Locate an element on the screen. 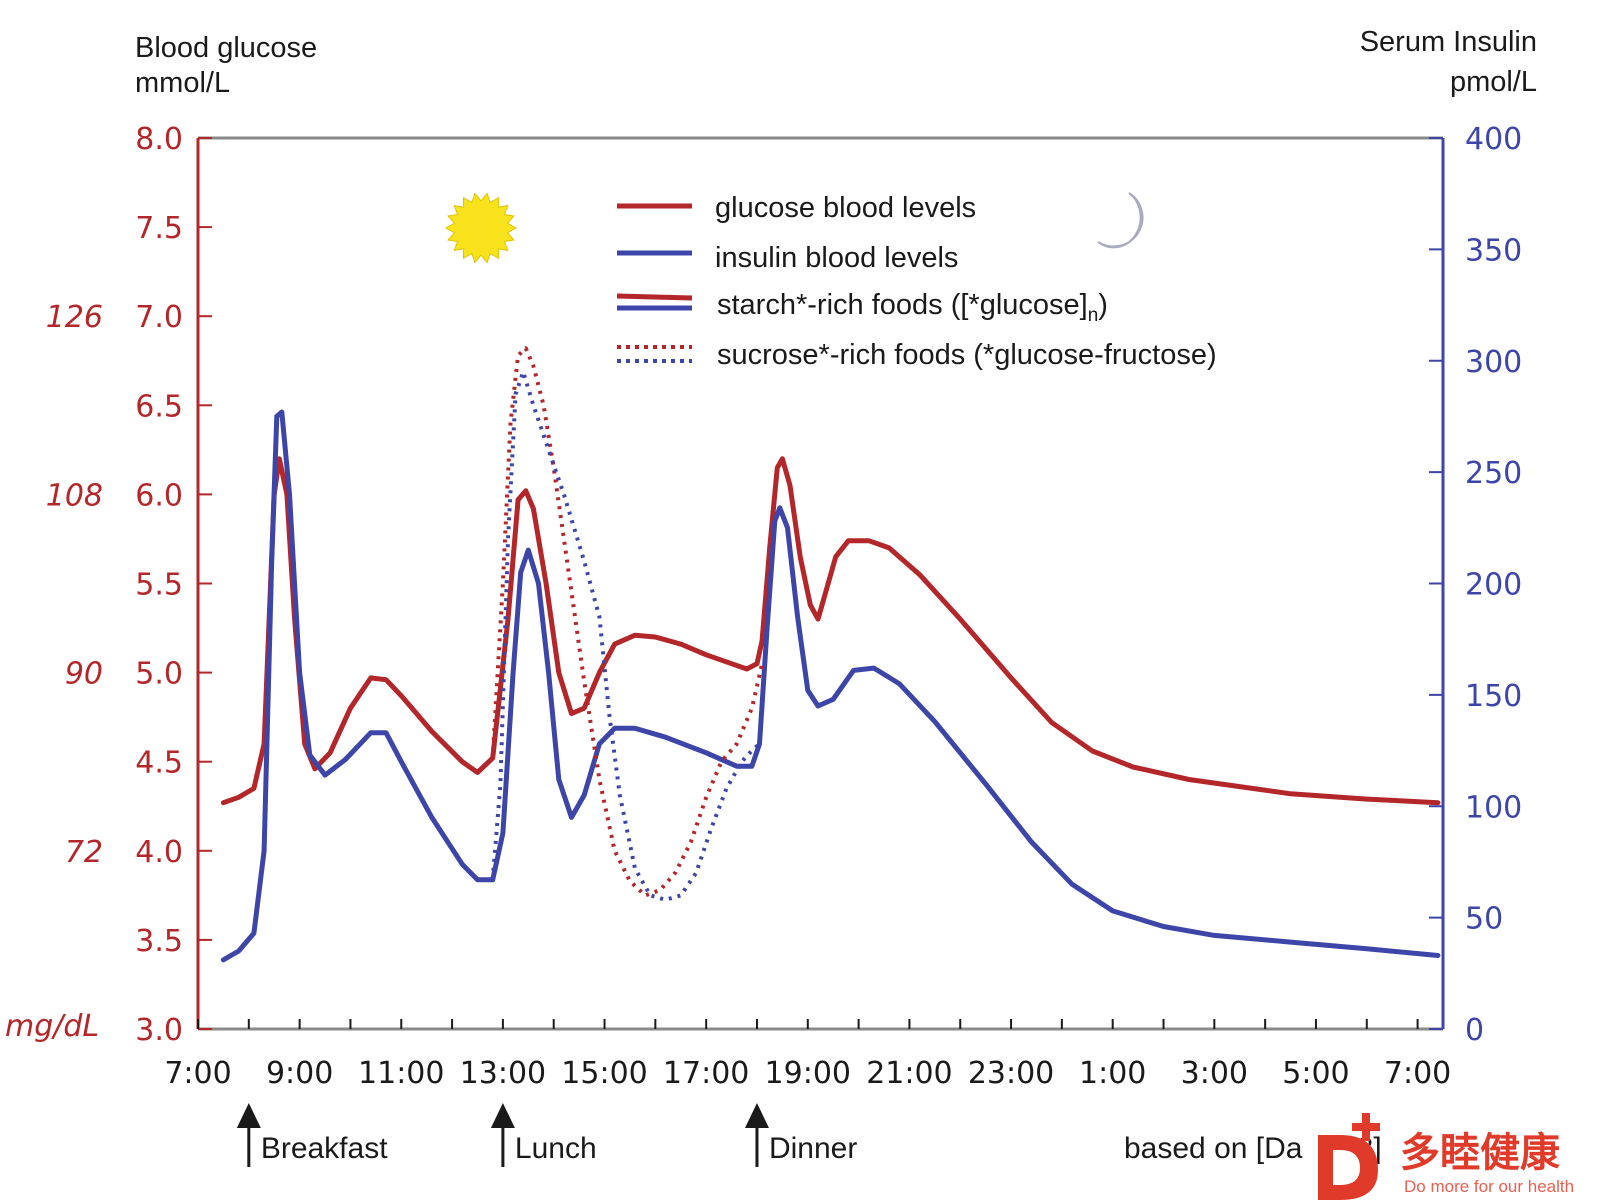 This screenshot has height=1200, width=1600. left-tick-label: 6.5 is located at coordinates (159, 406).